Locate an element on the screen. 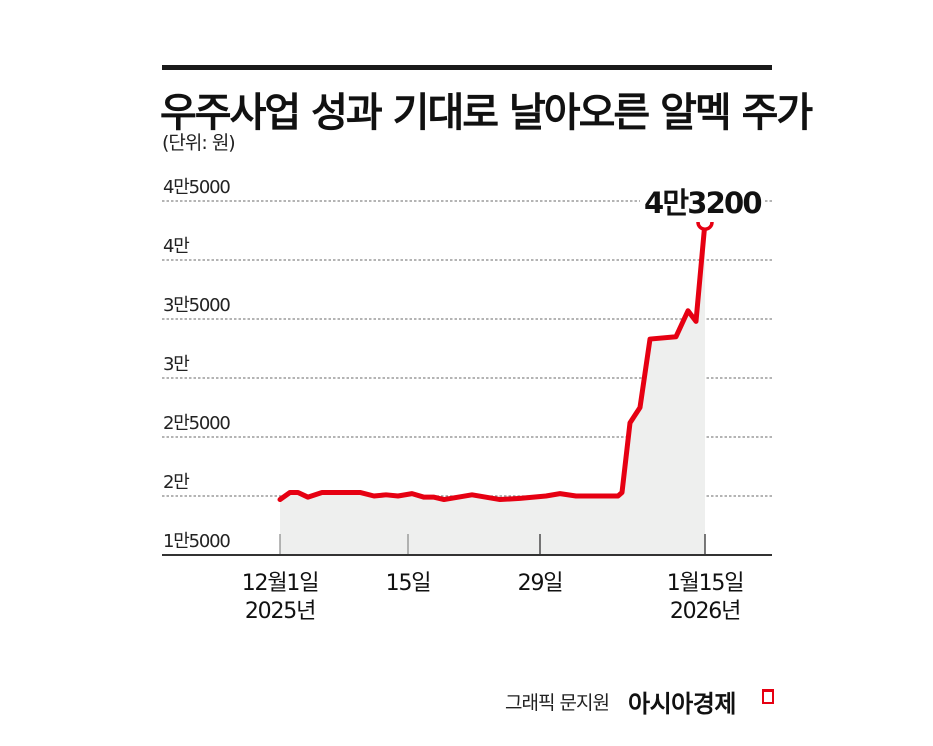 The width and height of the screenshot is (933, 746). y-tick-label: 4만 is located at coordinates (176, 246).